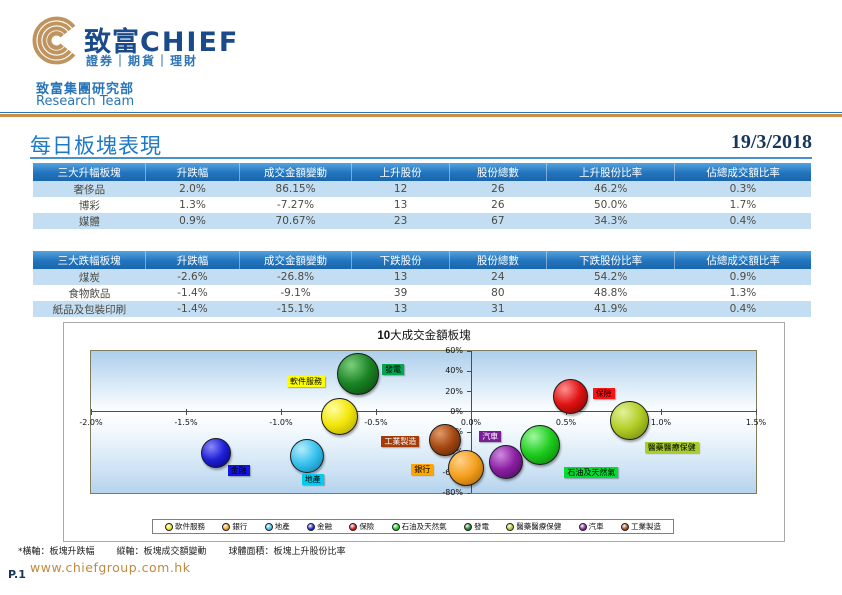 The image size is (842, 595). Describe the element at coordinates (454, 371) in the screenshot. I see `y-tick-label: 40%` at that location.